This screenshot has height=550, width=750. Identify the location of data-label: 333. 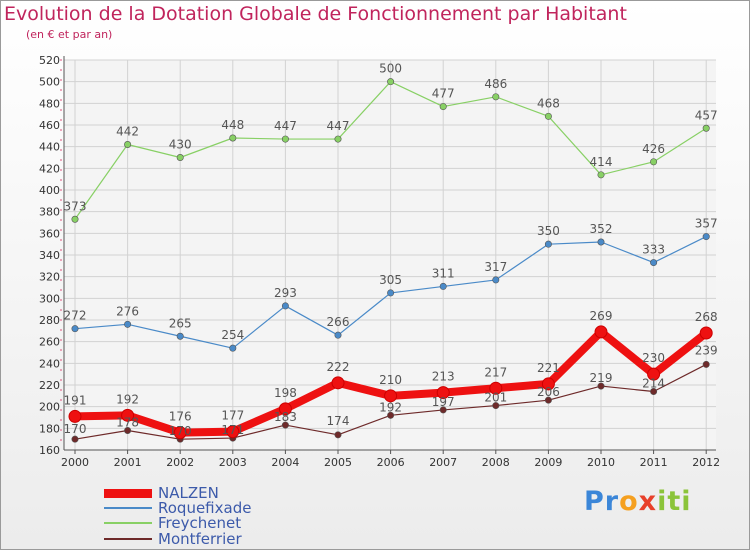
(653, 250).